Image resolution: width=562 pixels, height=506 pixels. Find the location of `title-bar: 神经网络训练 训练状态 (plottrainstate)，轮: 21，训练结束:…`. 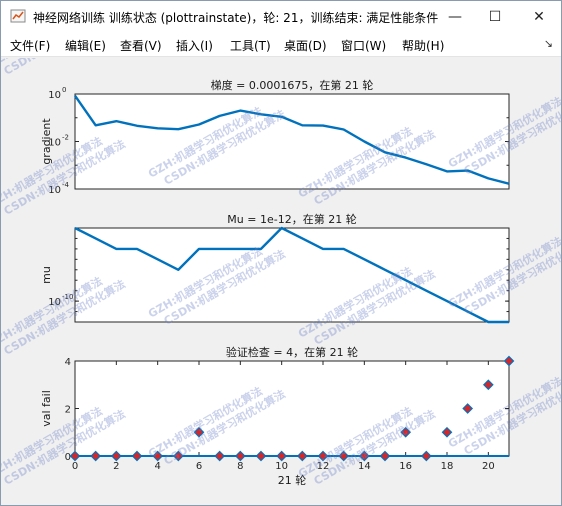

title-bar: 神经网络训练 训练状态 (plottrainstate)，轮: 21，训练结束:… is located at coordinates (281, 17).